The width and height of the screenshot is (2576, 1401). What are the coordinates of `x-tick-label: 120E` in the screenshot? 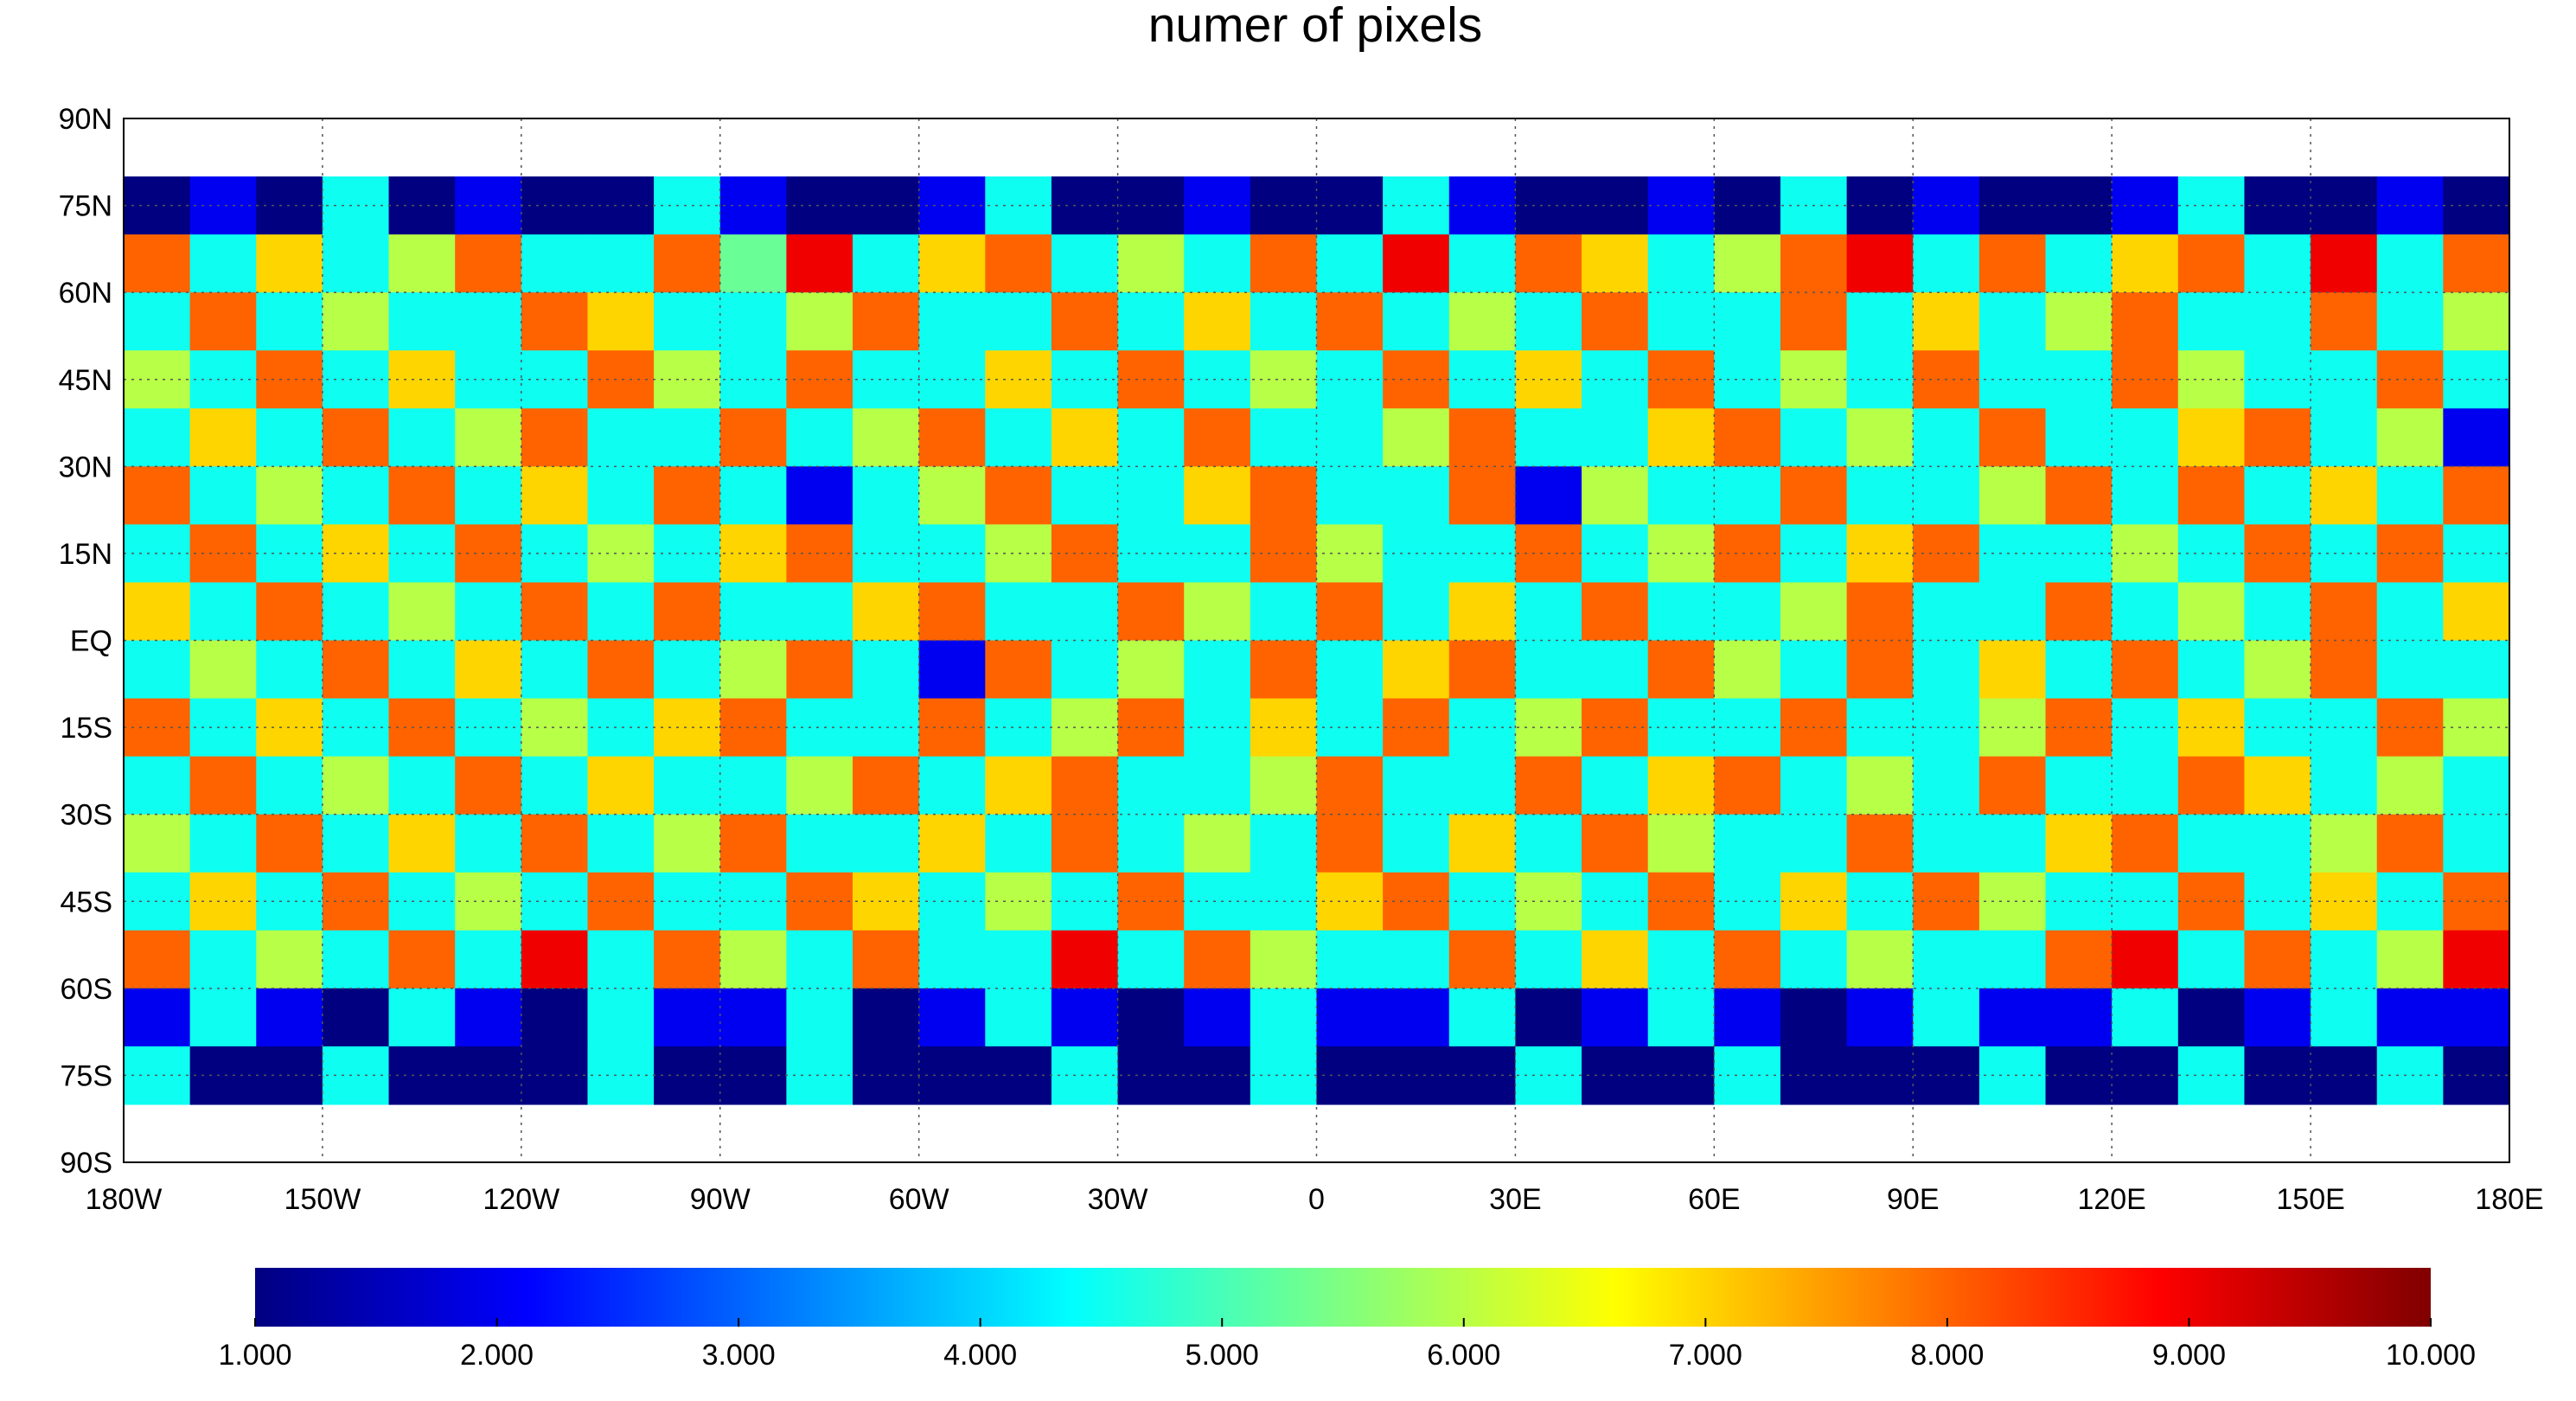 It's located at (2111, 1199).